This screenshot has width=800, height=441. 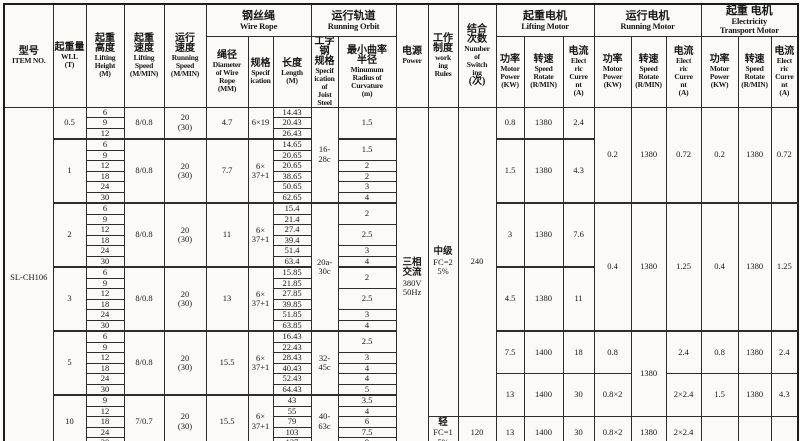 I want to click on table-row: 30 63.85 4, so click(x=401, y=325).